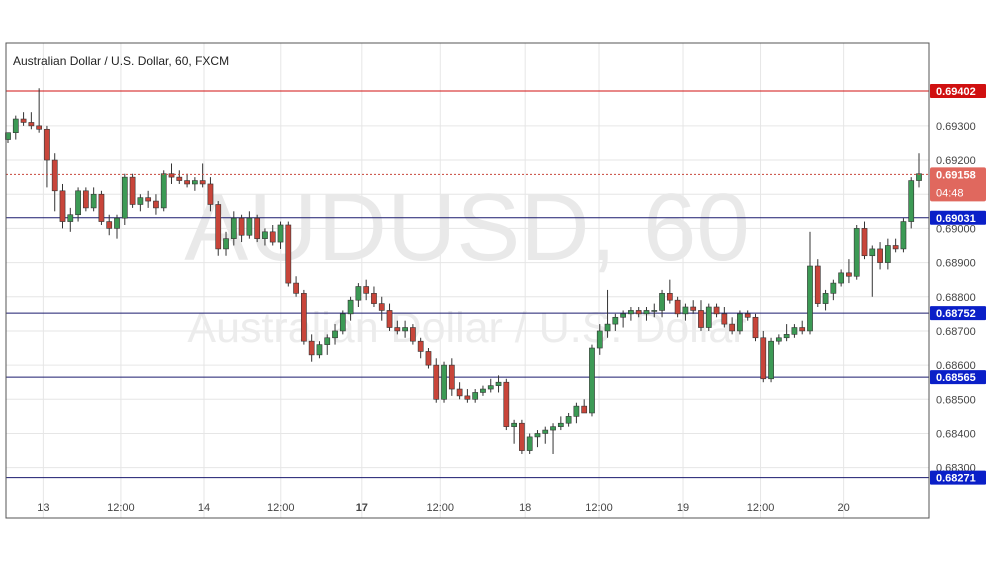  I want to click on price-tick-label: 0.68400, so click(956, 434).